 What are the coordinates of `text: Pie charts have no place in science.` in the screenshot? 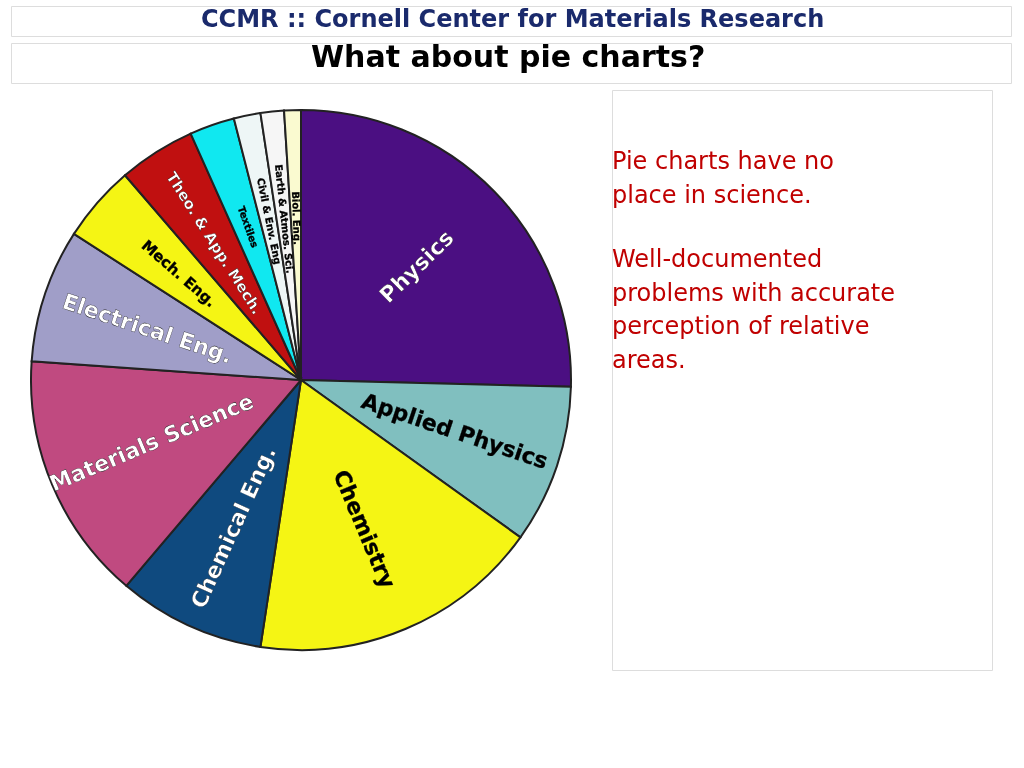 It's located at (723, 178).